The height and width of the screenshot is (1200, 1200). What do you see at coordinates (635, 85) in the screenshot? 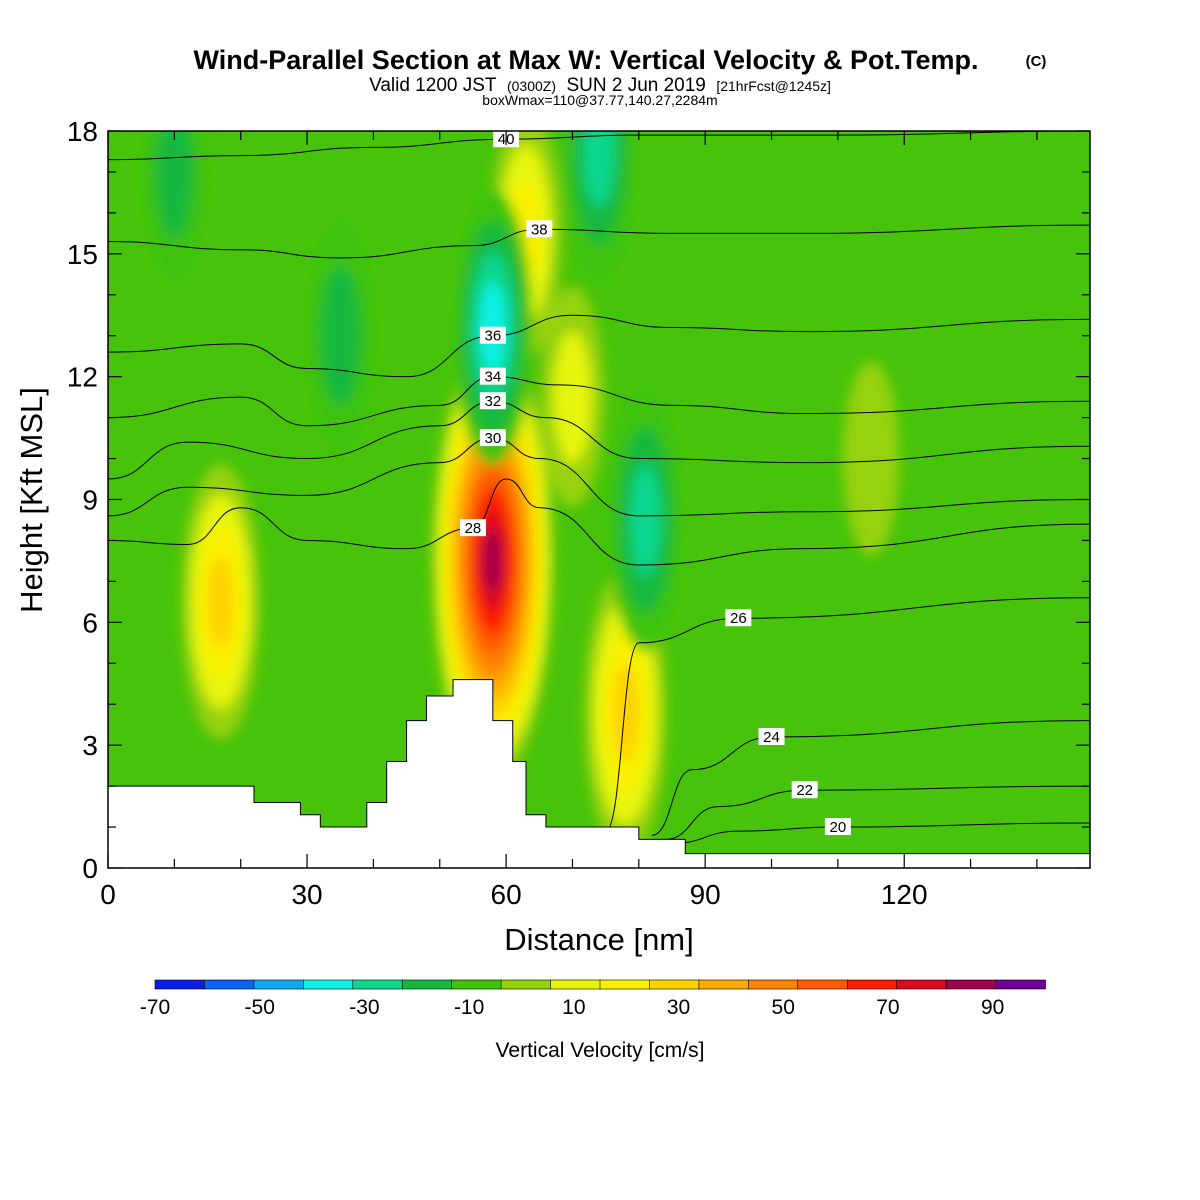
I see `subtitle-date: SUN 2 Jun 2019` at bounding box center [635, 85].